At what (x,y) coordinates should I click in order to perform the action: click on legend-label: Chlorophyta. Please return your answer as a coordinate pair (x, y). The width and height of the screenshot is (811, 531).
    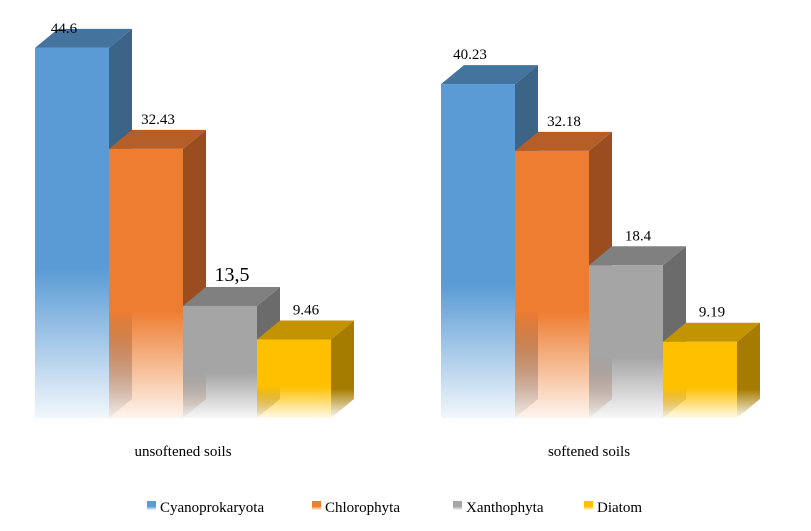
    Looking at the image, I should click on (362, 508).